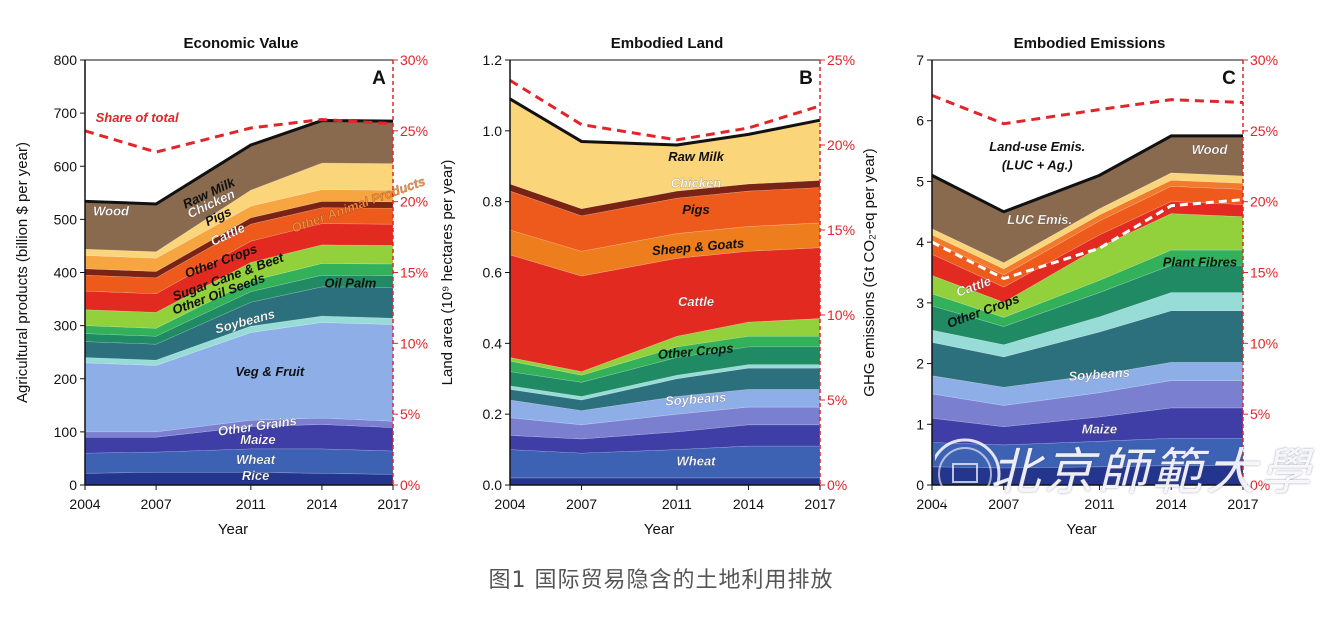  Describe the element at coordinates (696, 156) in the screenshot. I see `series-label-raw-milk: Raw Milk` at that location.